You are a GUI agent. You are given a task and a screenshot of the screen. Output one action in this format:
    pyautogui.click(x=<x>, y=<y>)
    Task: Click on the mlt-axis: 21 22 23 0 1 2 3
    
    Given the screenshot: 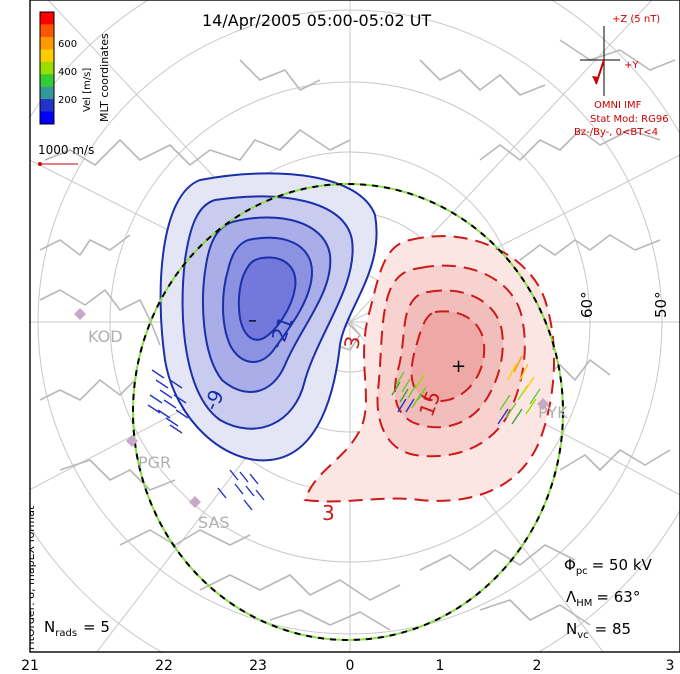 What is the action you would take?
    pyautogui.click(x=347, y=666)
    